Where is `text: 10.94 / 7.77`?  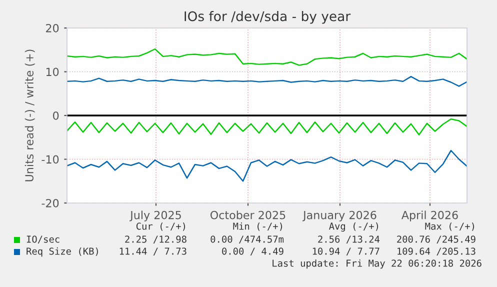 text: 10.94 / 7.77 is located at coordinates (346, 252).